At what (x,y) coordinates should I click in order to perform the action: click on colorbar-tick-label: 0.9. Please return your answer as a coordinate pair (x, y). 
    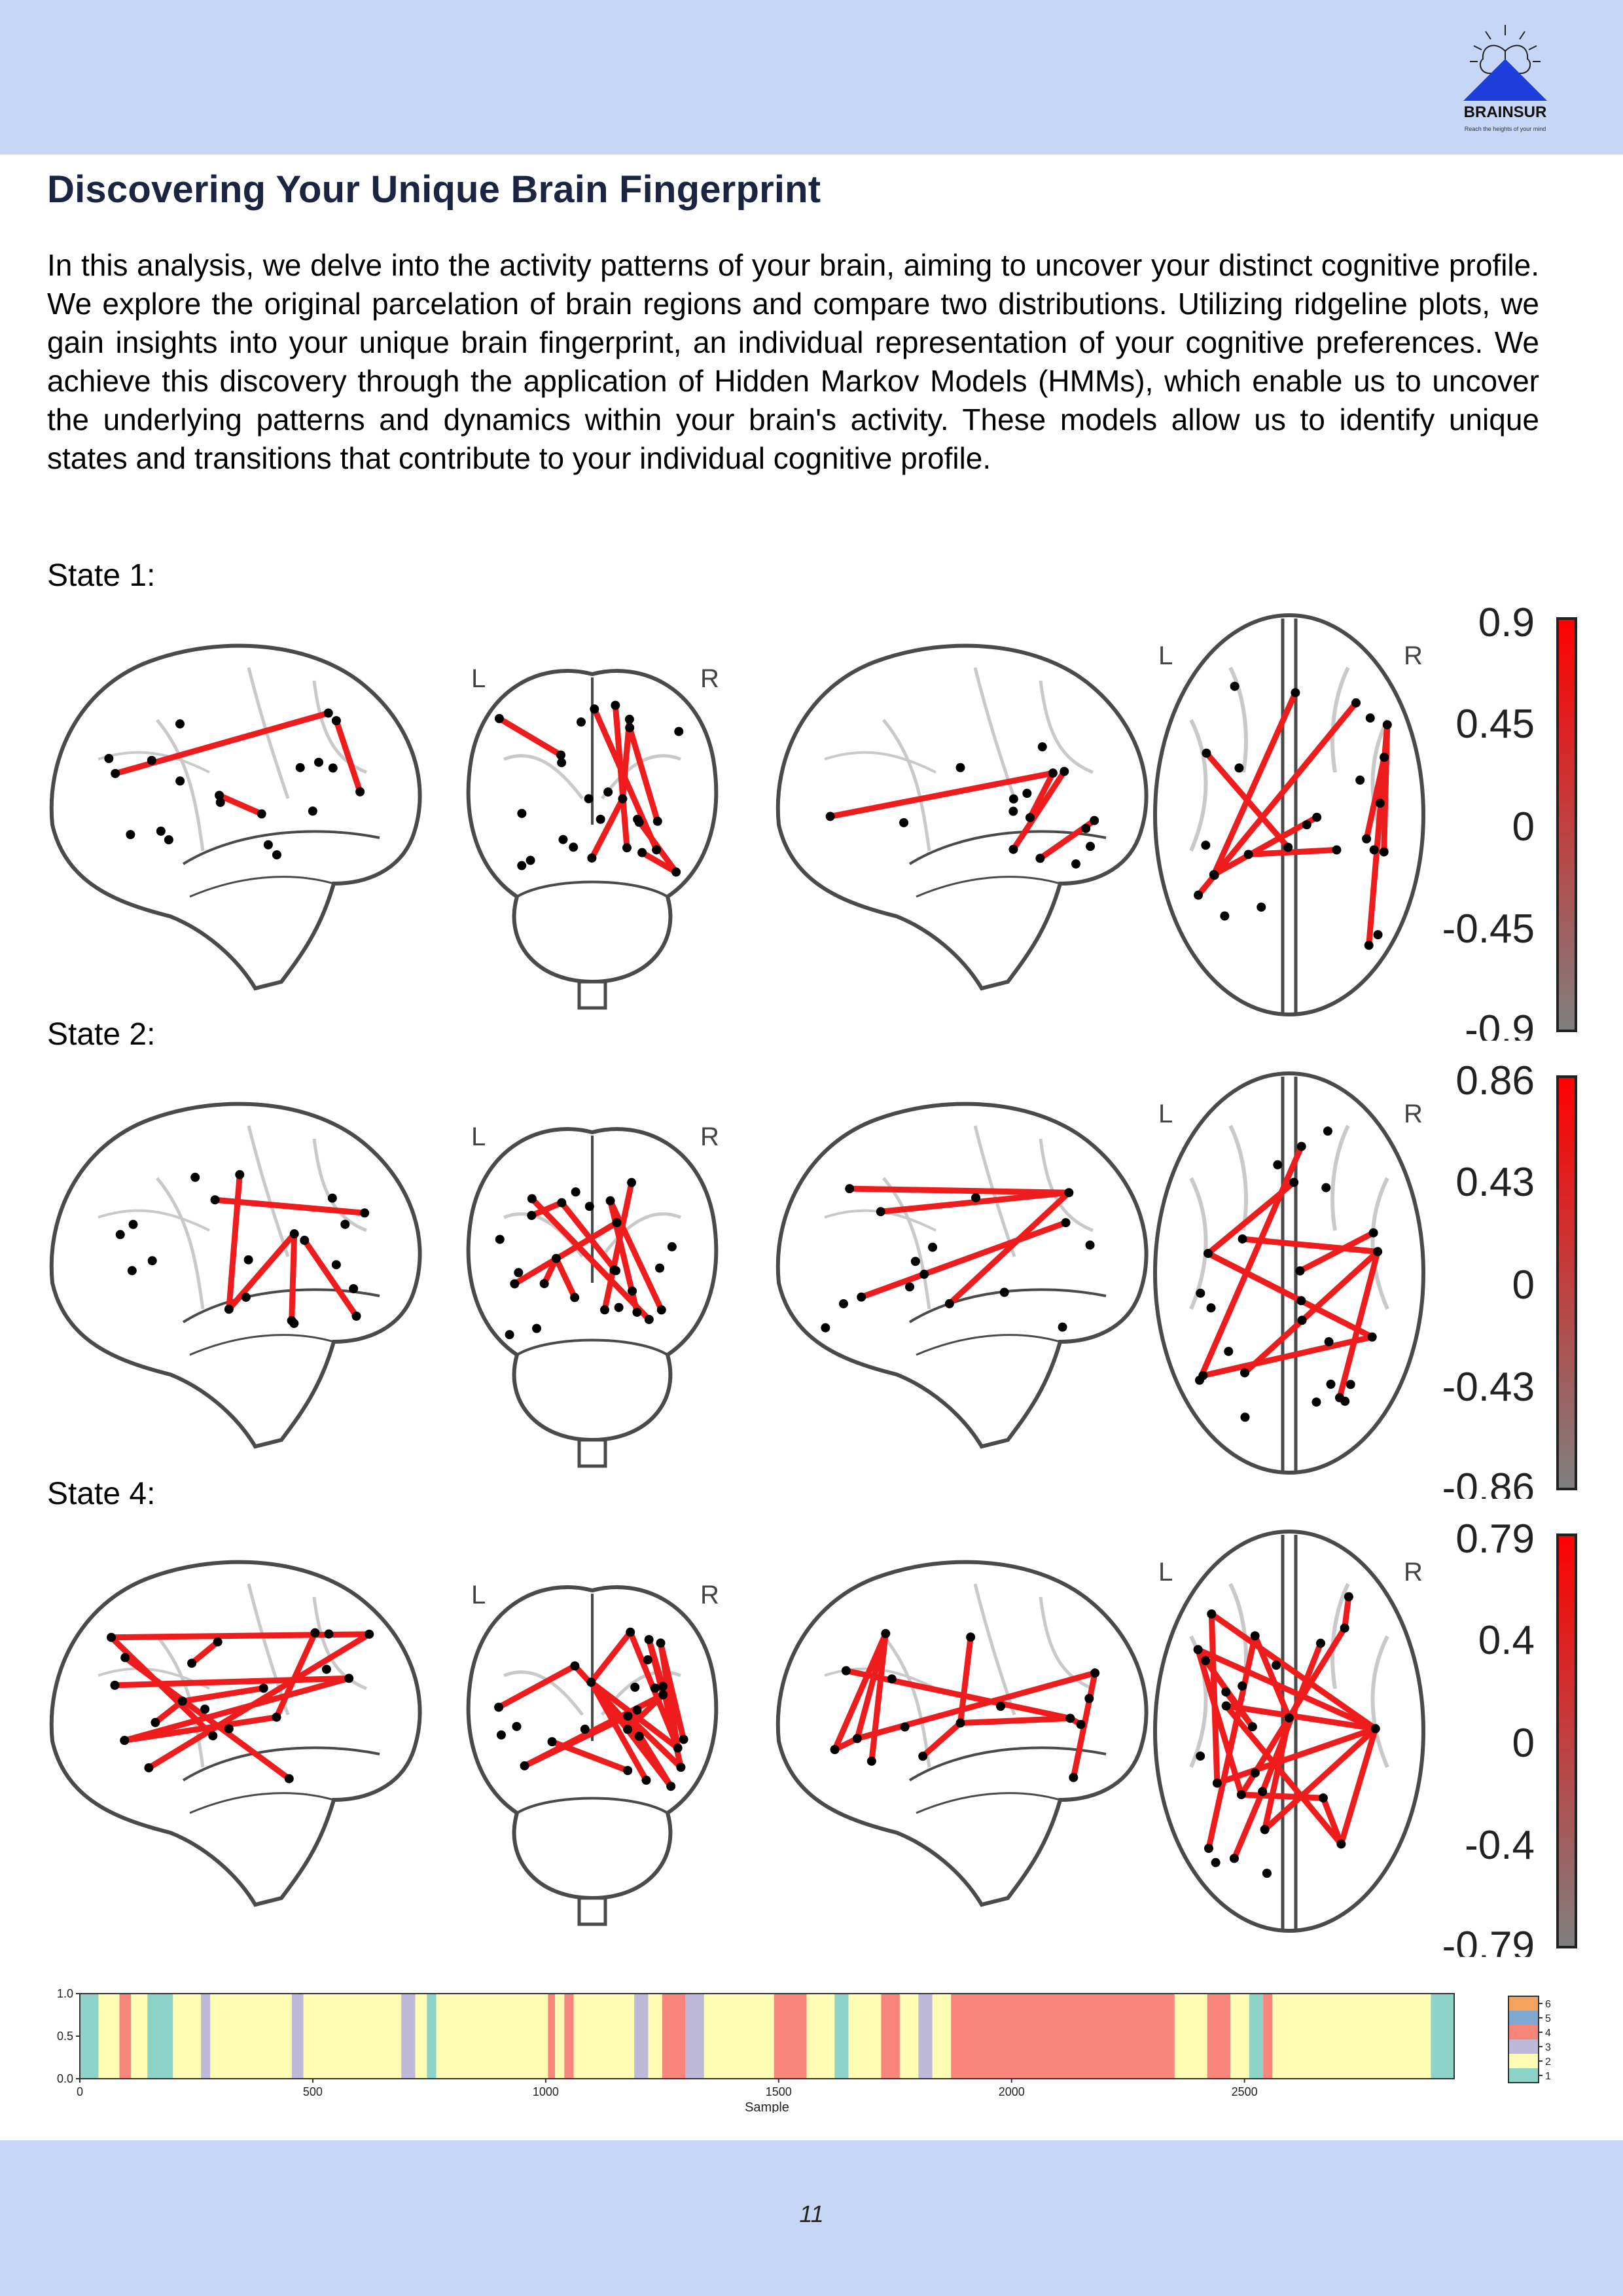
    Looking at the image, I should click on (1506, 622).